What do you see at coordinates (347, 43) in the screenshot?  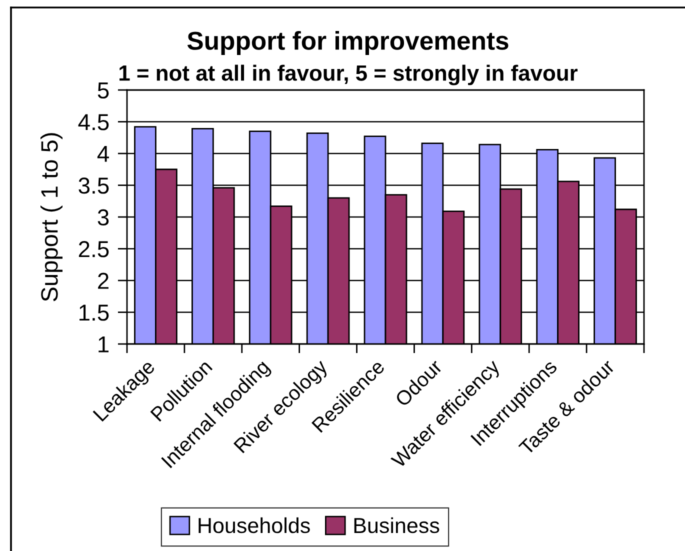 I see `chart-title: Support for improvements` at bounding box center [347, 43].